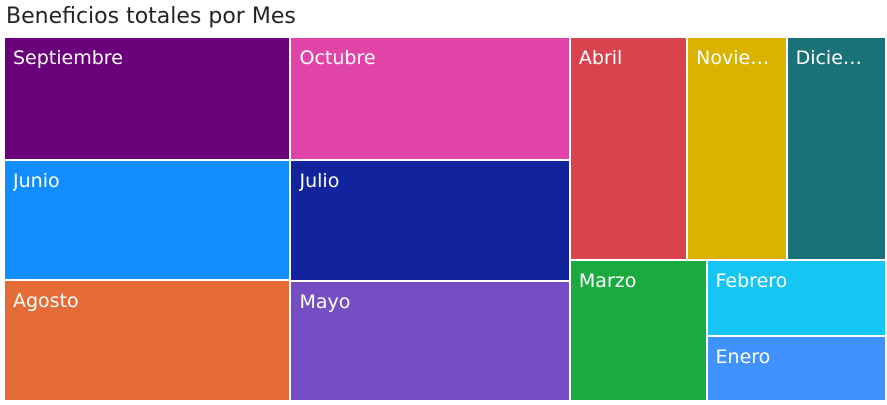 The image size is (887, 405). What do you see at coordinates (147, 98) in the screenshot?
I see `tile-septiembre: Septiembre` at bounding box center [147, 98].